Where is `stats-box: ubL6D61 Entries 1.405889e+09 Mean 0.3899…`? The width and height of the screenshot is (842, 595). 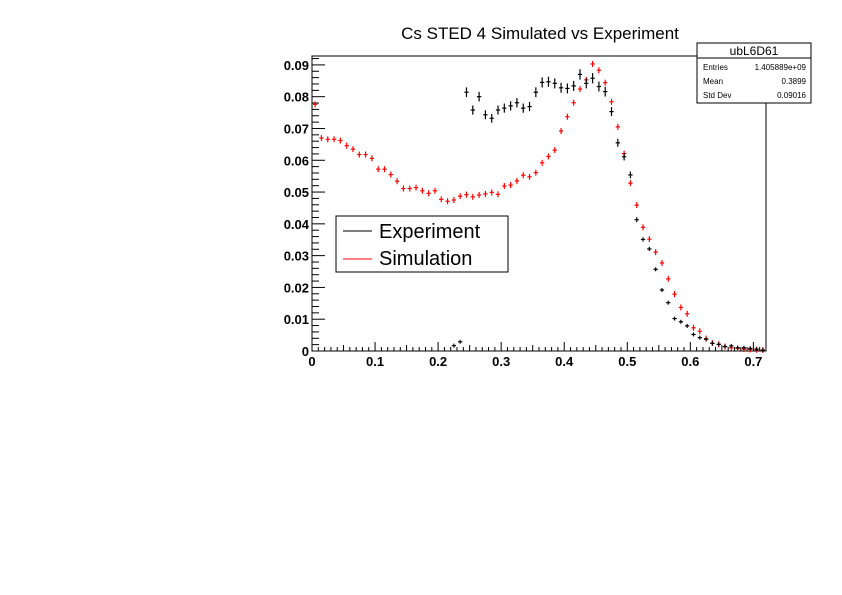 stats-box: ubL6D61 Entries 1.405889e+09 Mean 0.3899… is located at coordinates (754, 73).